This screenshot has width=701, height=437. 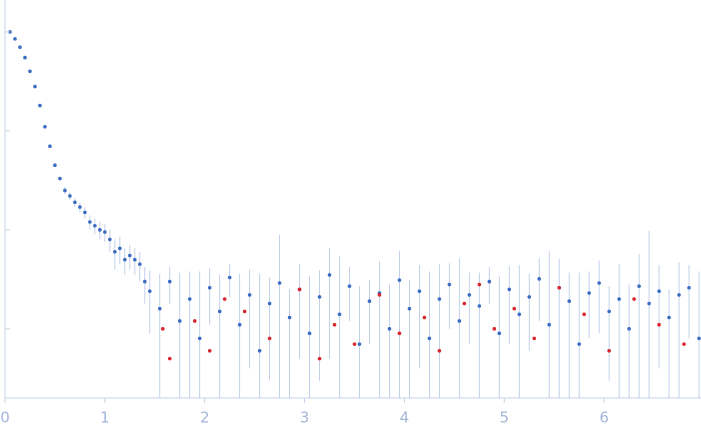 What do you see at coordinates (405, 418) in the screenshot?
I see `x-tick-label: 4` at bounding box center [405, 418].